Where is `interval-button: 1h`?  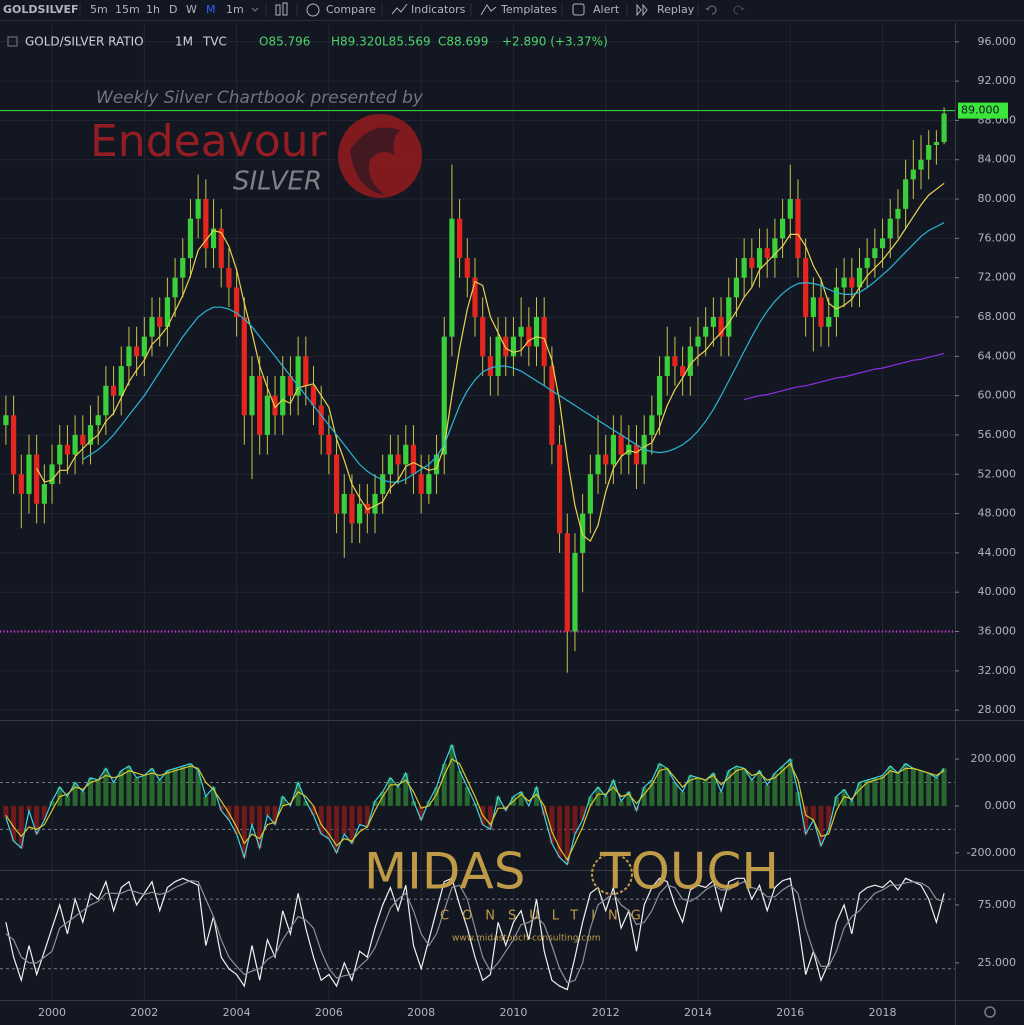 interval-button: 1h is located at coordinates (153, 9).